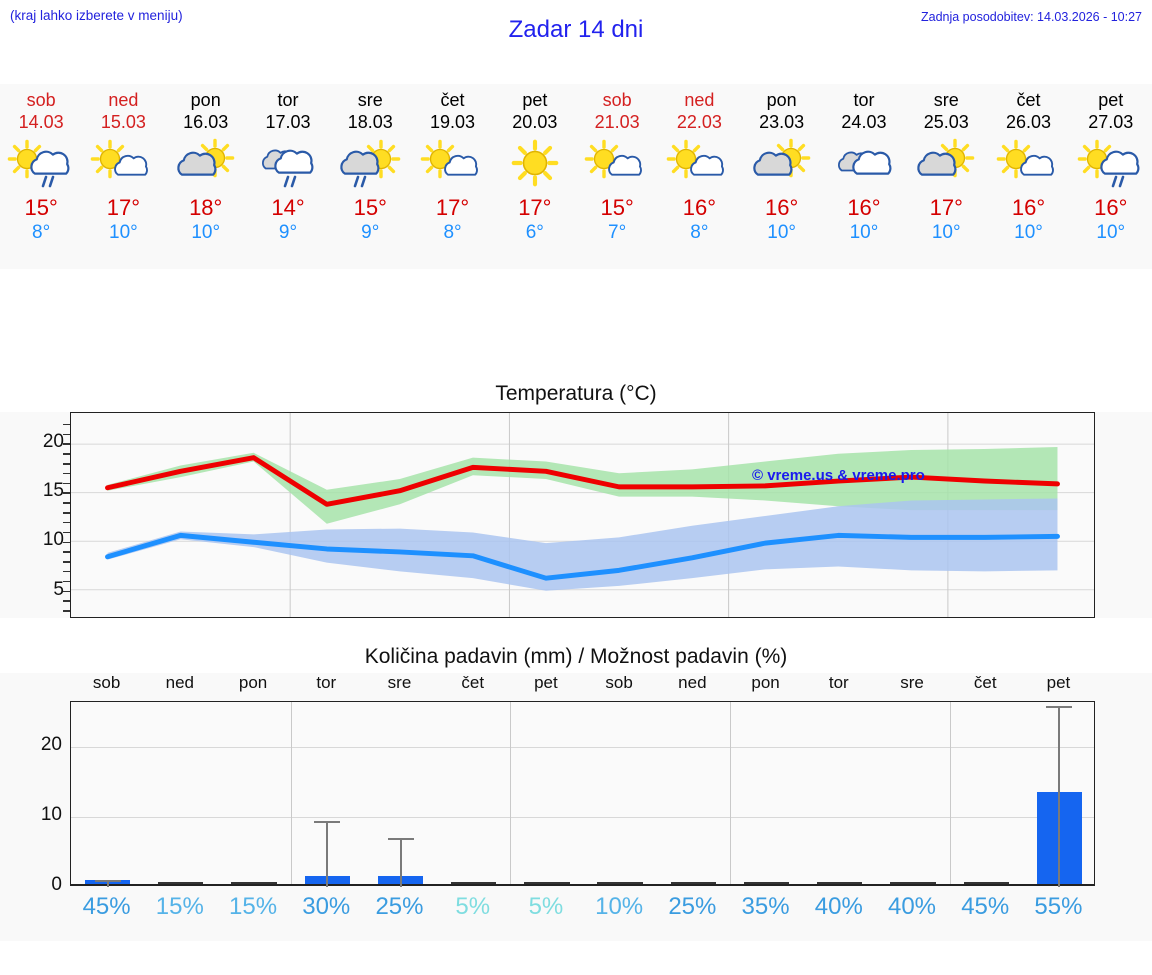 The width and height of the screenshot is (1152, 975). What do you see at coordinates (123, 176) in the screenshot?
I see `forecast-day-cell: ned 15.03 17° 10°` at bounding box center [123, 176].